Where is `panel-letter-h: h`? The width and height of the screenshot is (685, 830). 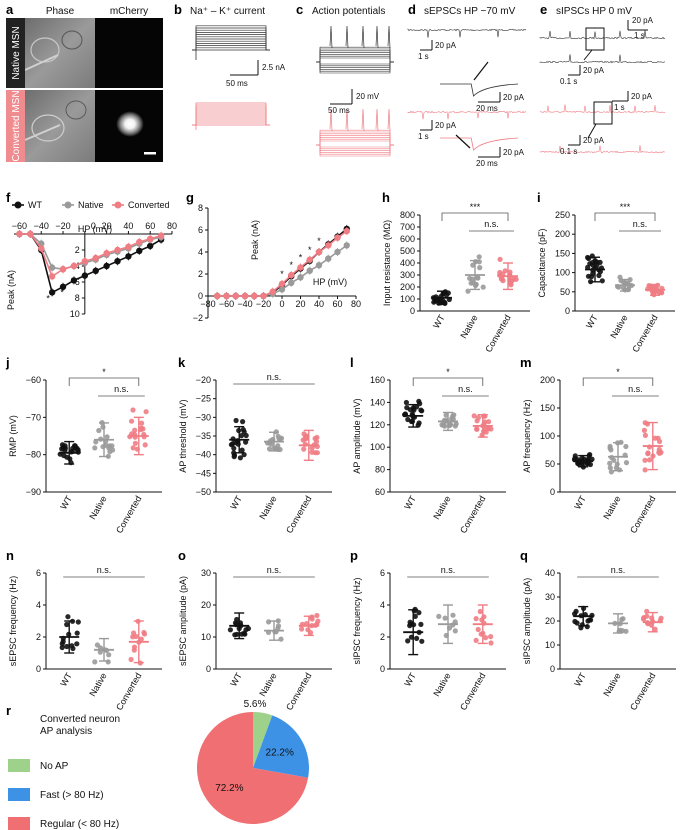
panel-letter-h: h is located at coordinates (386, 197).